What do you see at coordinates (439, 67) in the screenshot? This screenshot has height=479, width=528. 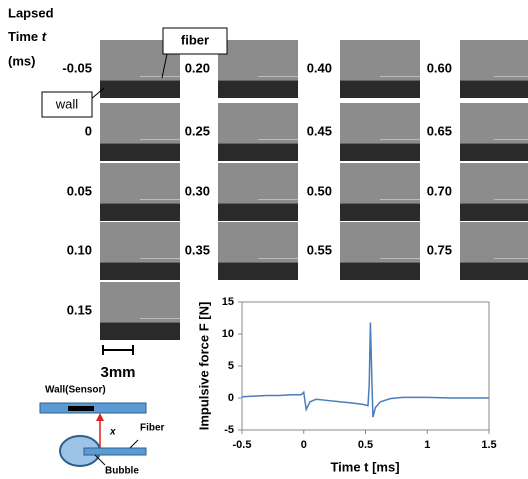 I see `frame-label: 0.60` at bounding box center [439, 67].